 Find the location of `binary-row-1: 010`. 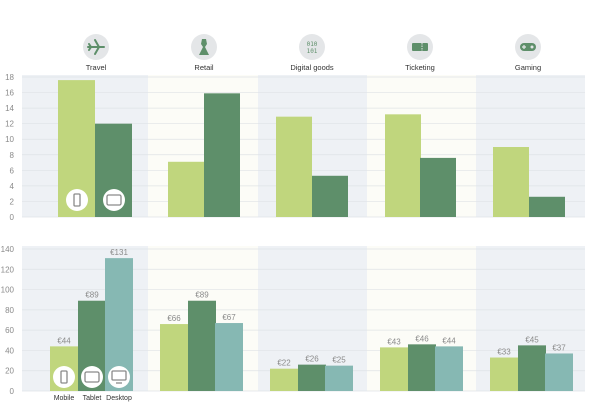

binary-row-1: 010 is located at coordinates (312, 44).